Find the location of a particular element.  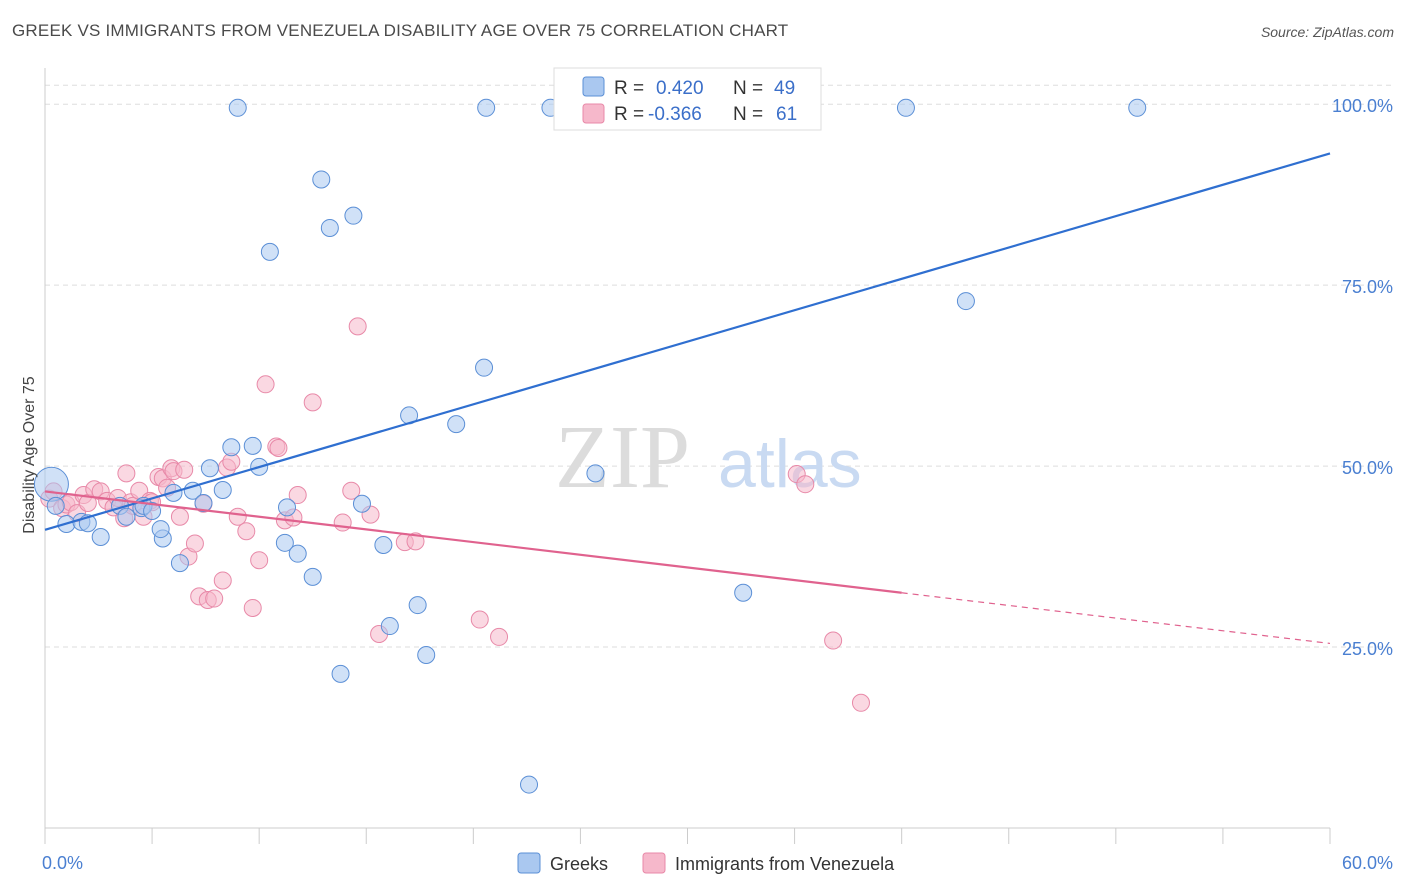

legend-n-value-venezuela: 61 is located at coordinates (786, 114).